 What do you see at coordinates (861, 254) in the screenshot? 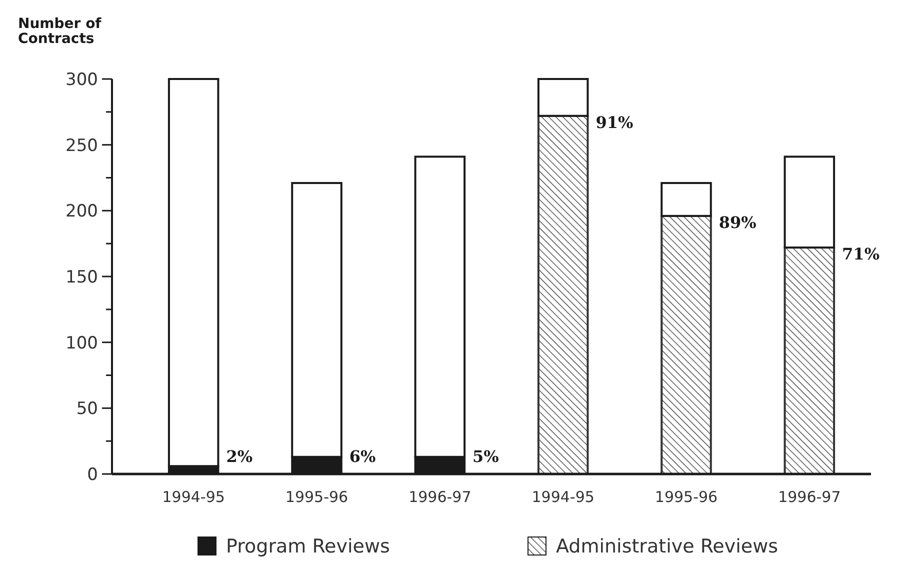
I see `annotation: 71%` at bounding box center [861, 254].